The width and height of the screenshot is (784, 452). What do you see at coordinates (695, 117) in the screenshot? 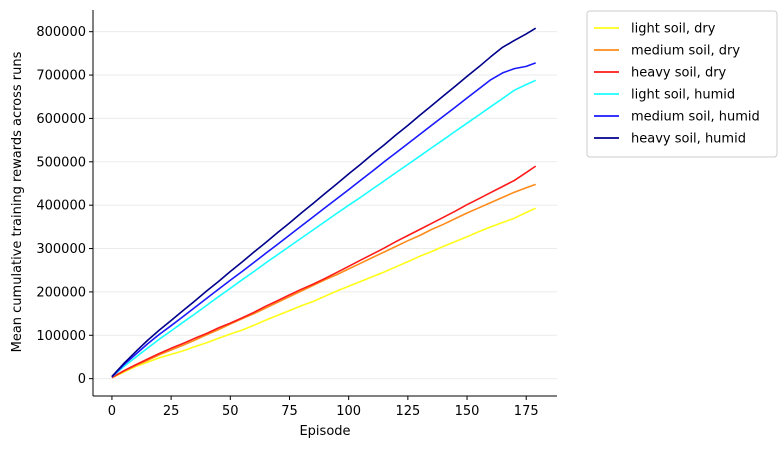
I see `legend-label: medium soil, humid` at bounding box center [695, 117].